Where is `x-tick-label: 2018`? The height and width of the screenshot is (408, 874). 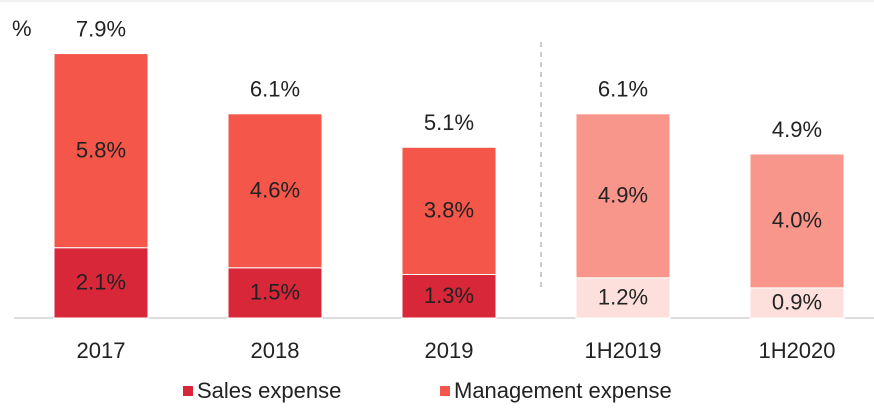
x-tick-label: 2018 is located at coordinates (275, 350).